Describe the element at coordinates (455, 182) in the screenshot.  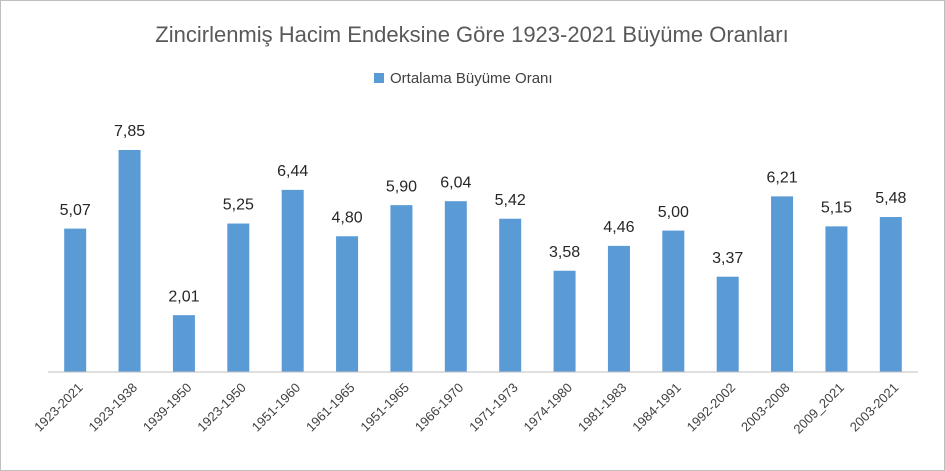
I see `data-label: 6,04` at that location.